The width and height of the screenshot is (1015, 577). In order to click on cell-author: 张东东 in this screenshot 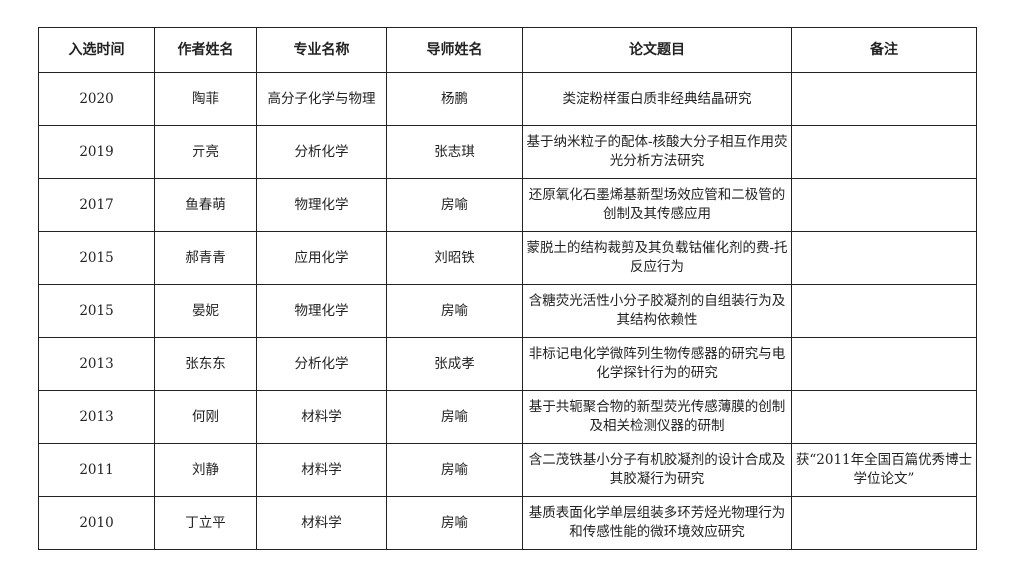, I will do `click(205, 364)`.